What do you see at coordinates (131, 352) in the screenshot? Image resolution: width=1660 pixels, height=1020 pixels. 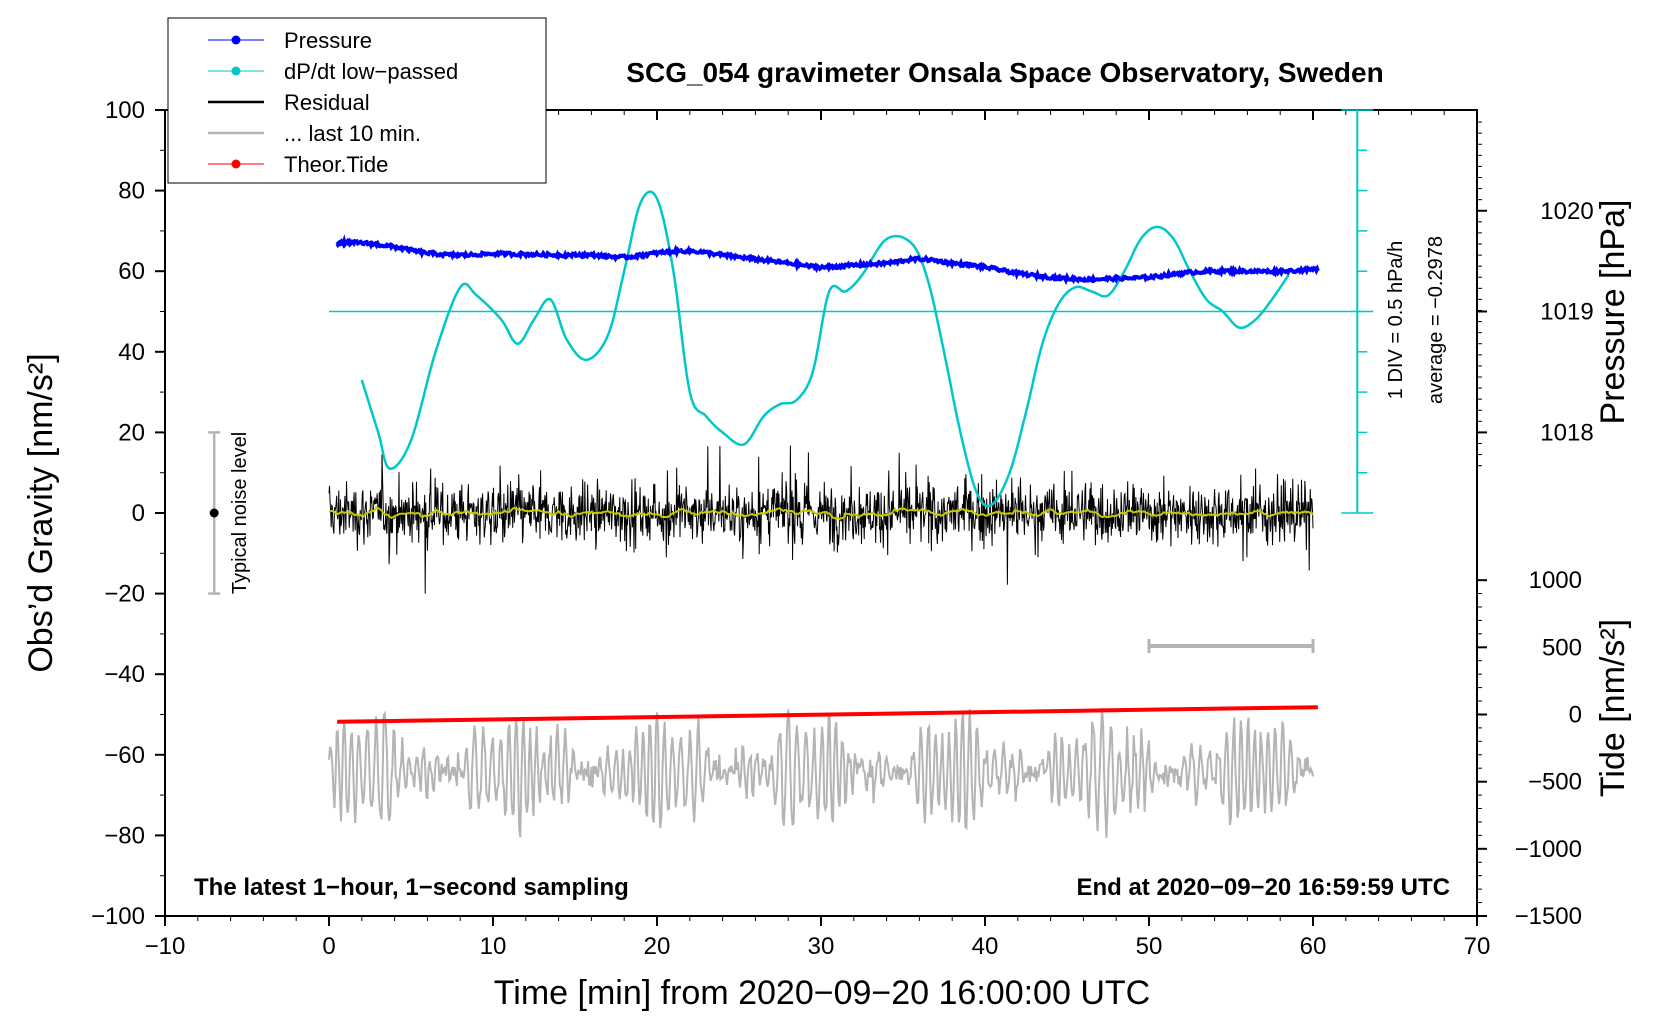 I see `y-tick-label: 40` at bounding box center [131, 352].